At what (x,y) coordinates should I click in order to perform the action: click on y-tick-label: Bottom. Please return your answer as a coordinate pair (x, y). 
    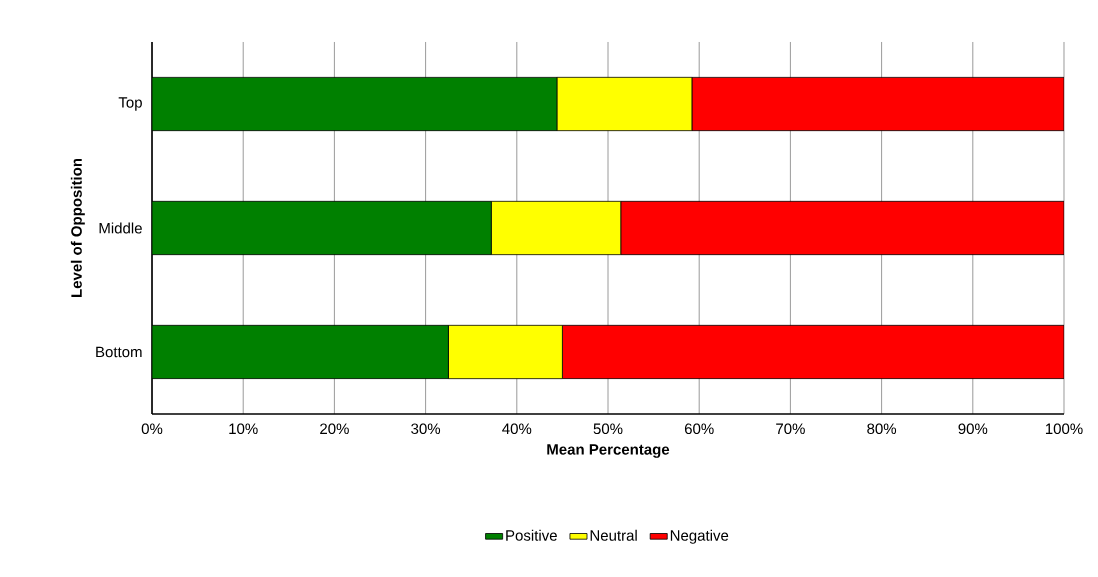
    Looking at the image, I should click on (119, 352).